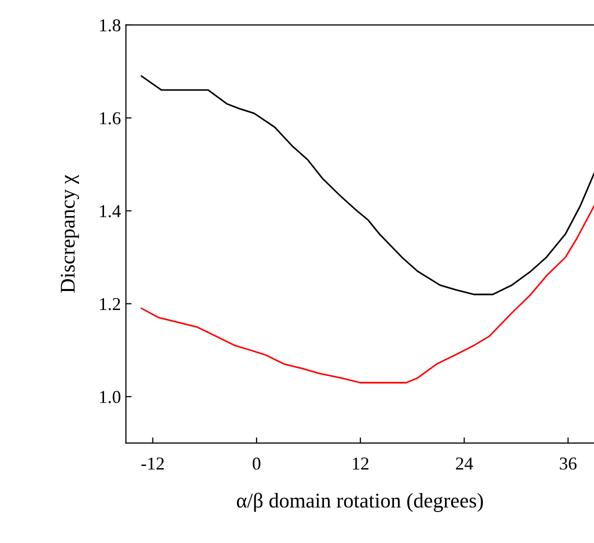 This screenshot has width=594, height=543. Describe the element at coordinates (359, 502) in the screenshot. I see `x-axis-title: α/β domain rotation (degrees)` at that location.